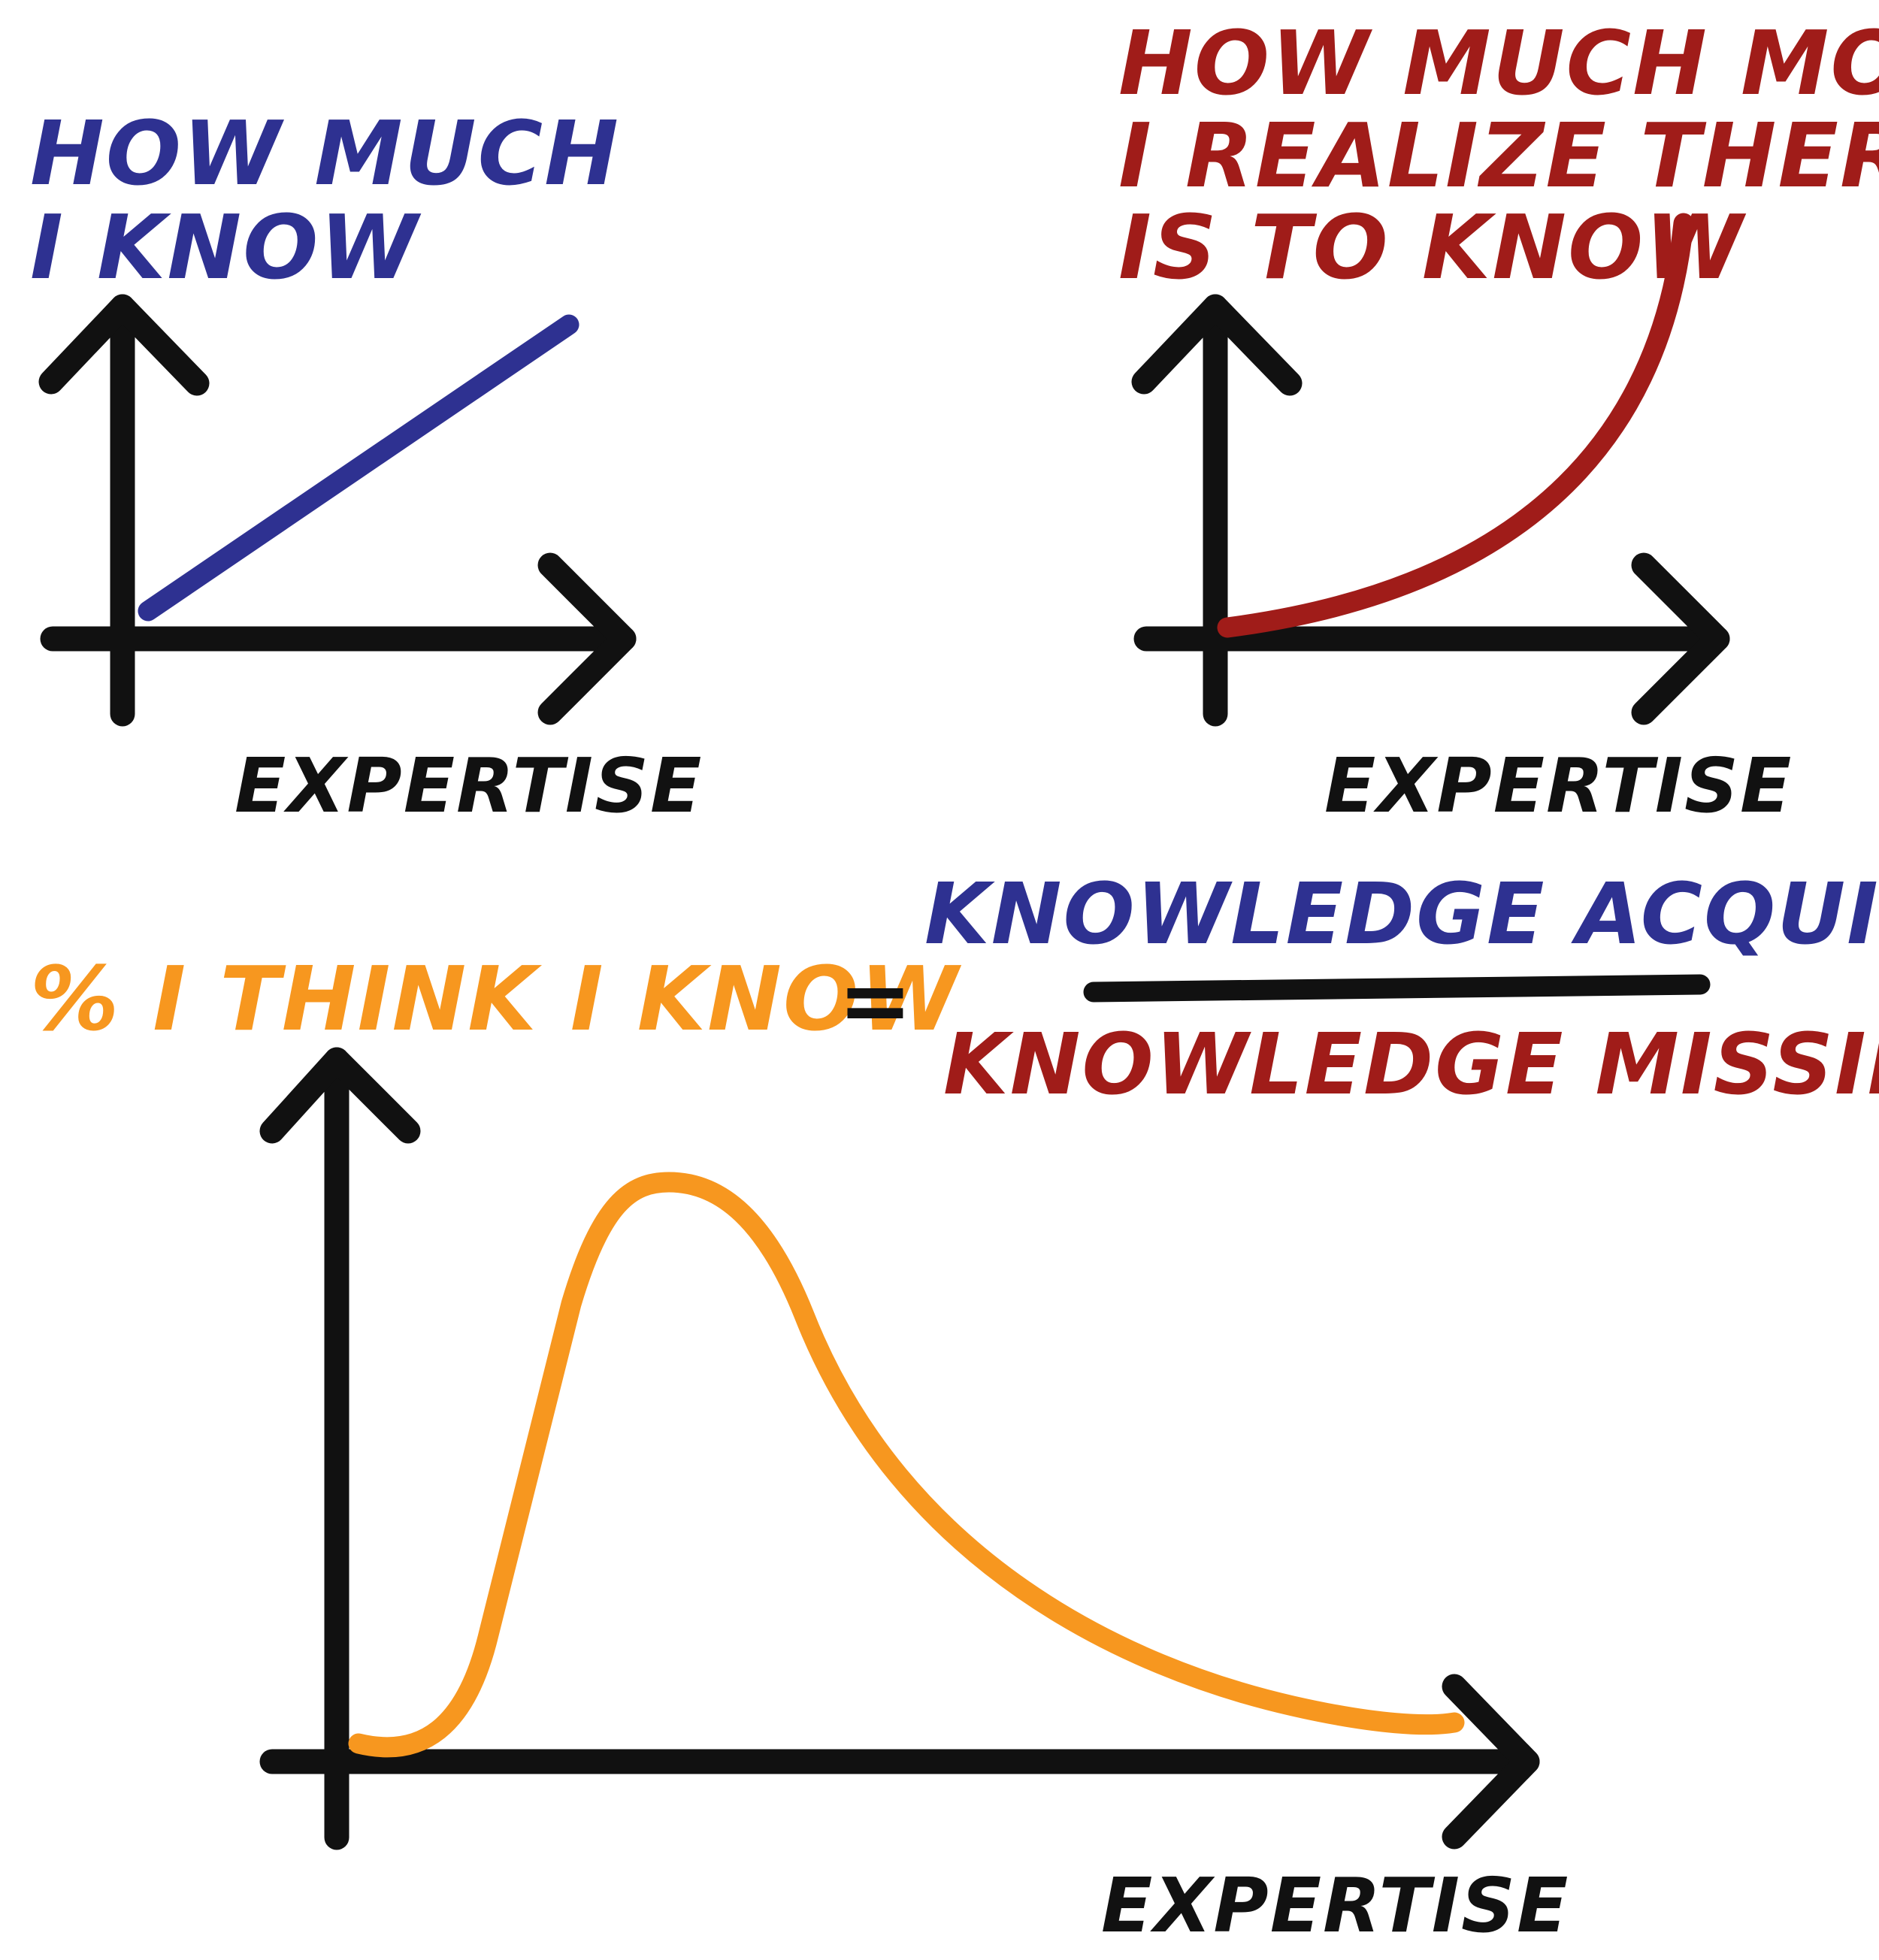 The width and height of the screenshot is (1879, 1960). I want to click on how-much-more-title-line2: I REALIZE THERE, so click(1499, 155).